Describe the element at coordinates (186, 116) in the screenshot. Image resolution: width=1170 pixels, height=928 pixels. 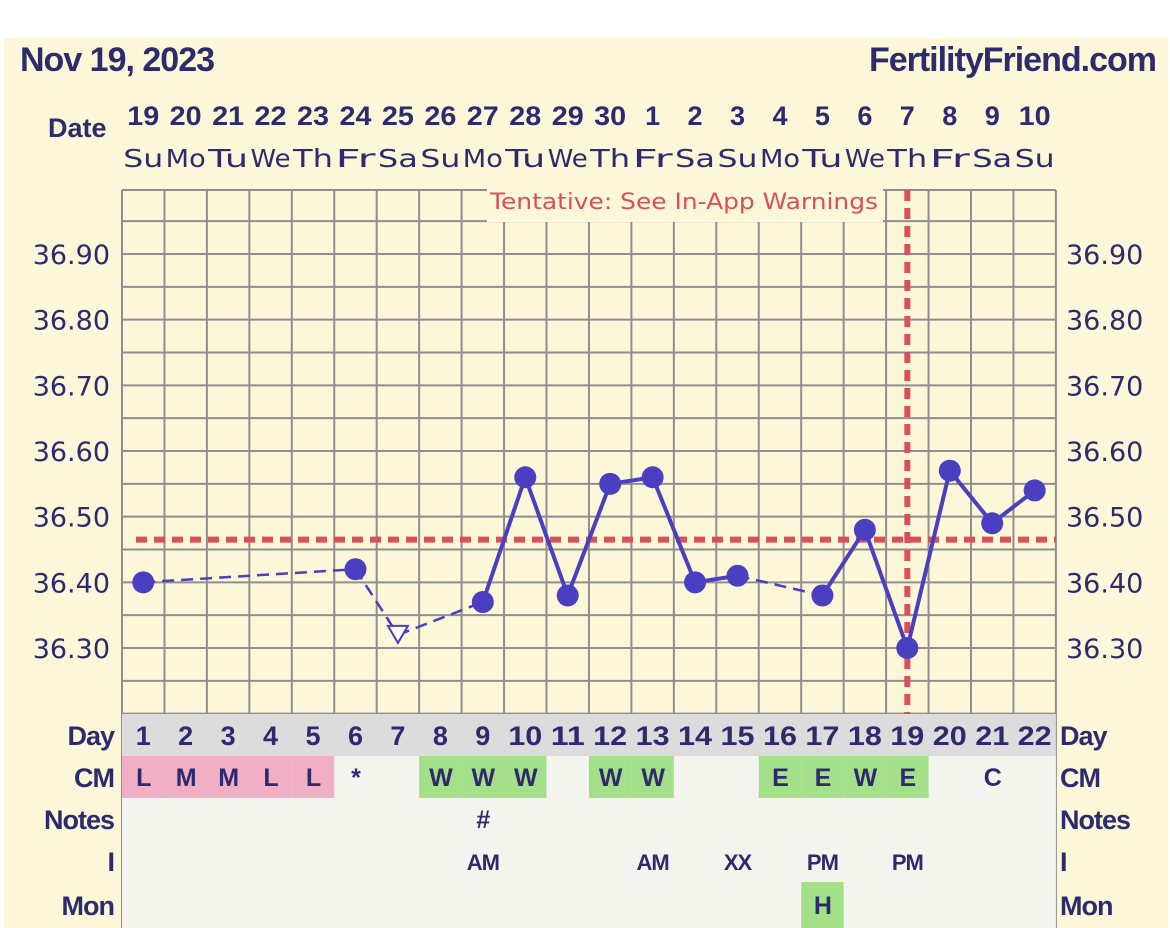
I see `date-label: 20` at that location.